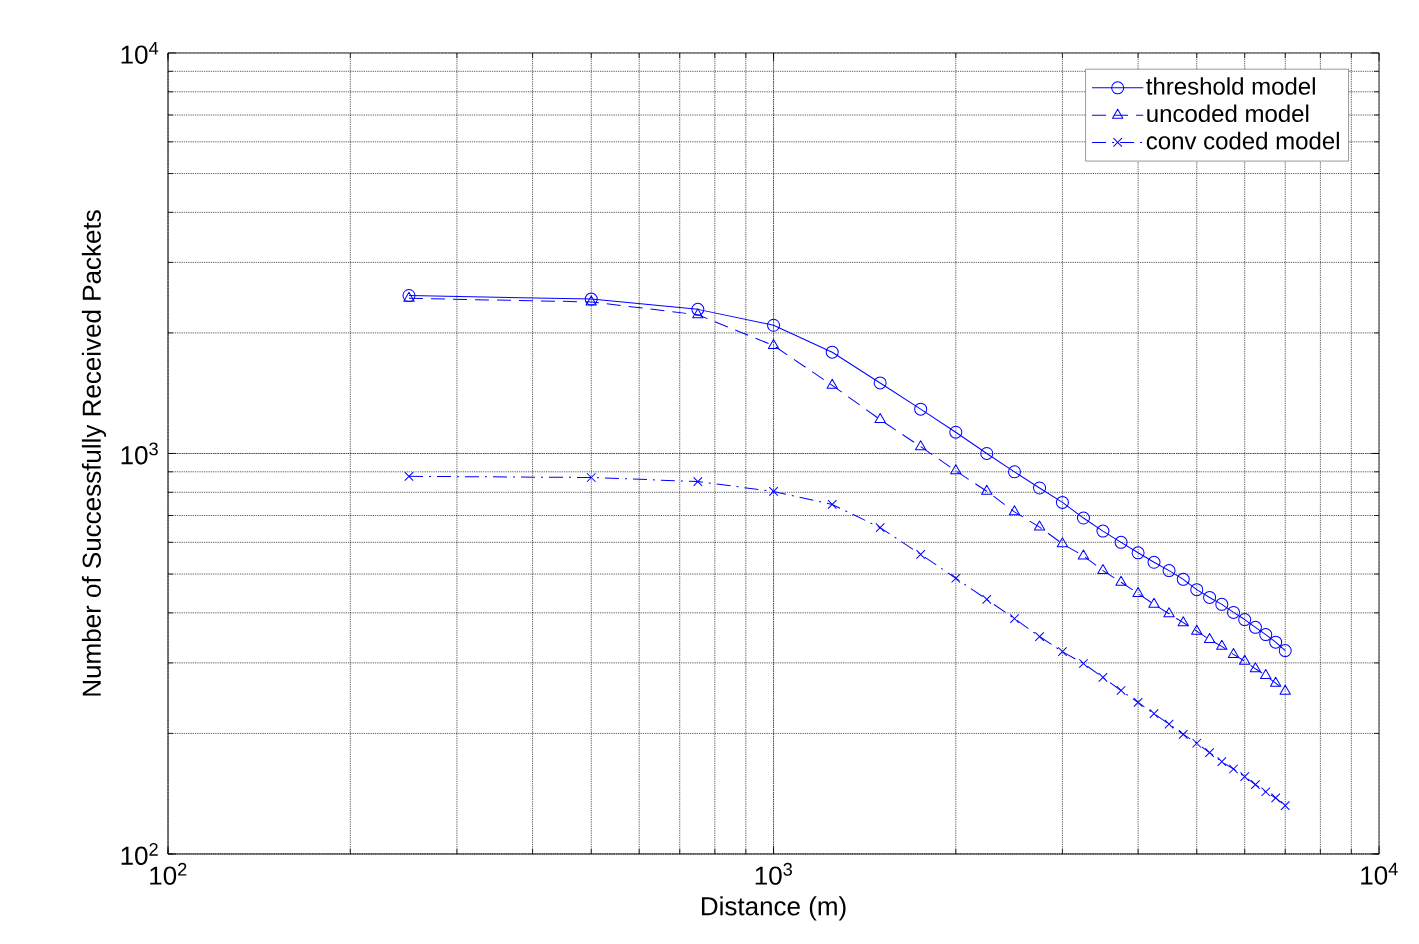  What do you see at coordinates (1230, 86) in the screenshot?
I see `legend-label: threshold model` at bounding box center [1230, 86].